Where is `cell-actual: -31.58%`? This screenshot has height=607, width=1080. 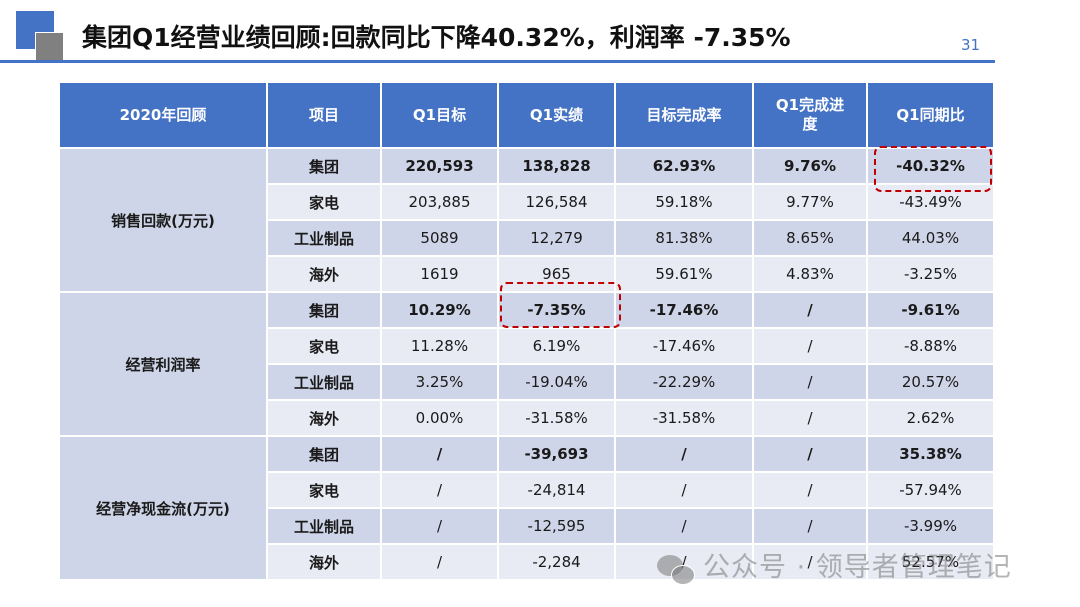 cell-actual: -31.58% is located at coordinates (556, 418).